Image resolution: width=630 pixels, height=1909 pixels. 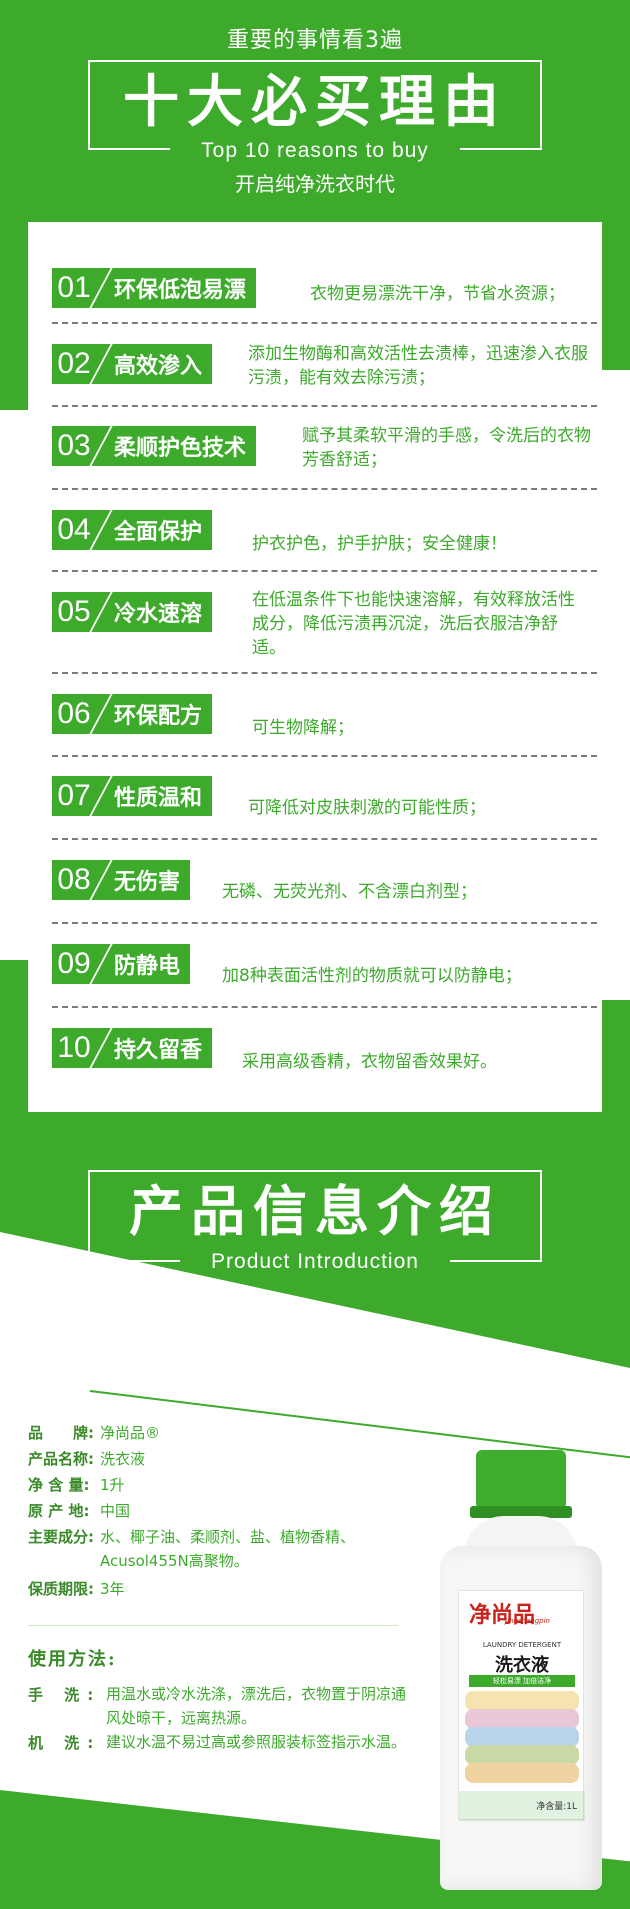 I want to click on bottle-cap-ring, so click(x=521, y=1512).